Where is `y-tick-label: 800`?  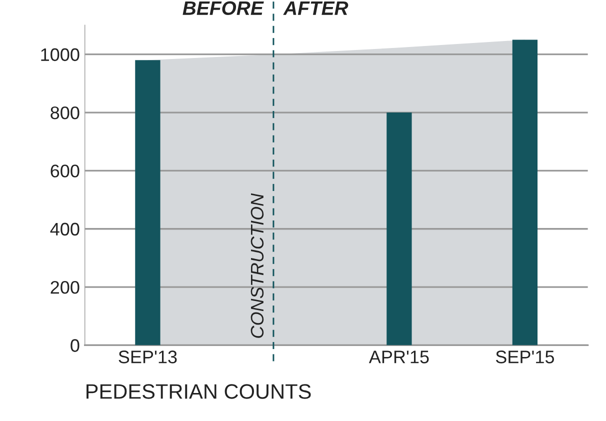 y-tick-label: 800 is located at coordinates (65, 113).